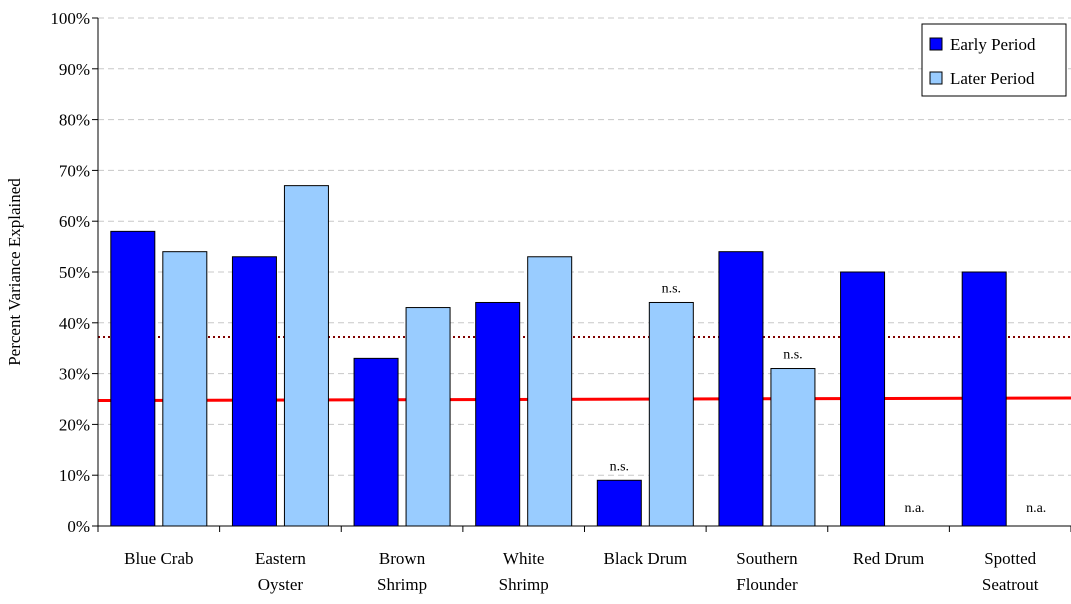 This screenshot has width=1071, height=604. I want to click on x-category-label-line: Spotted, so click(1010, 558).